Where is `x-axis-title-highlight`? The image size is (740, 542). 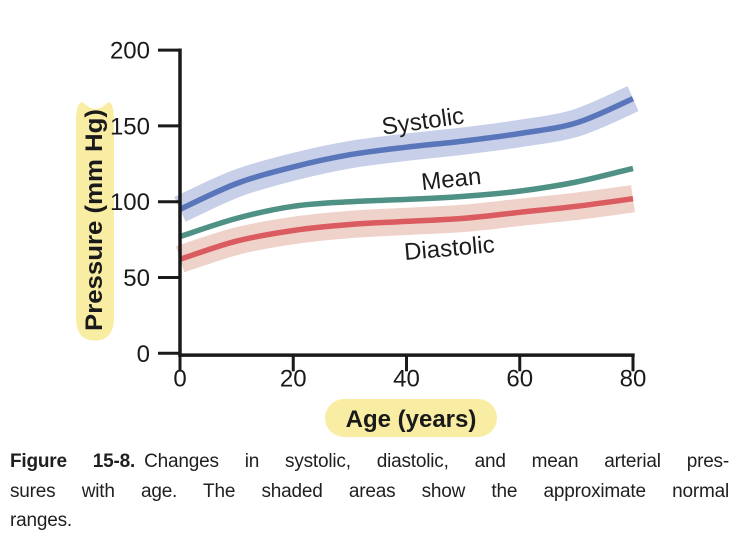
x-axis-title-highlight is located at coordinates (411, 418).